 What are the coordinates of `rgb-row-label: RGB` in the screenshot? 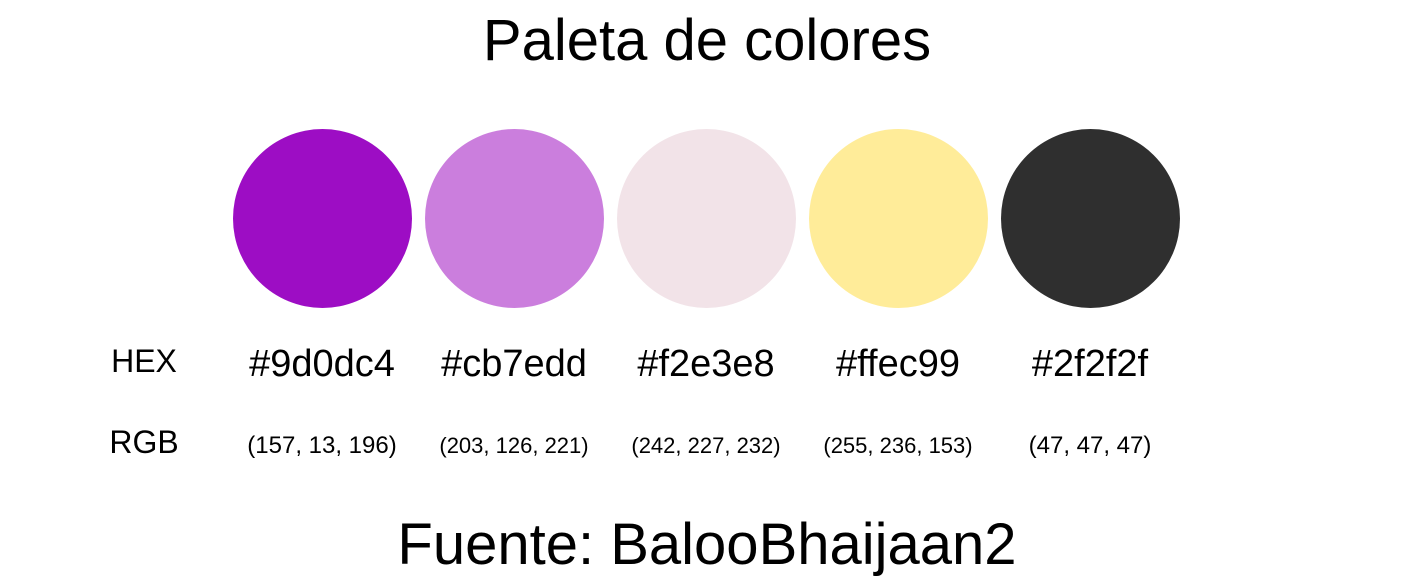 It's located at (144, 442).